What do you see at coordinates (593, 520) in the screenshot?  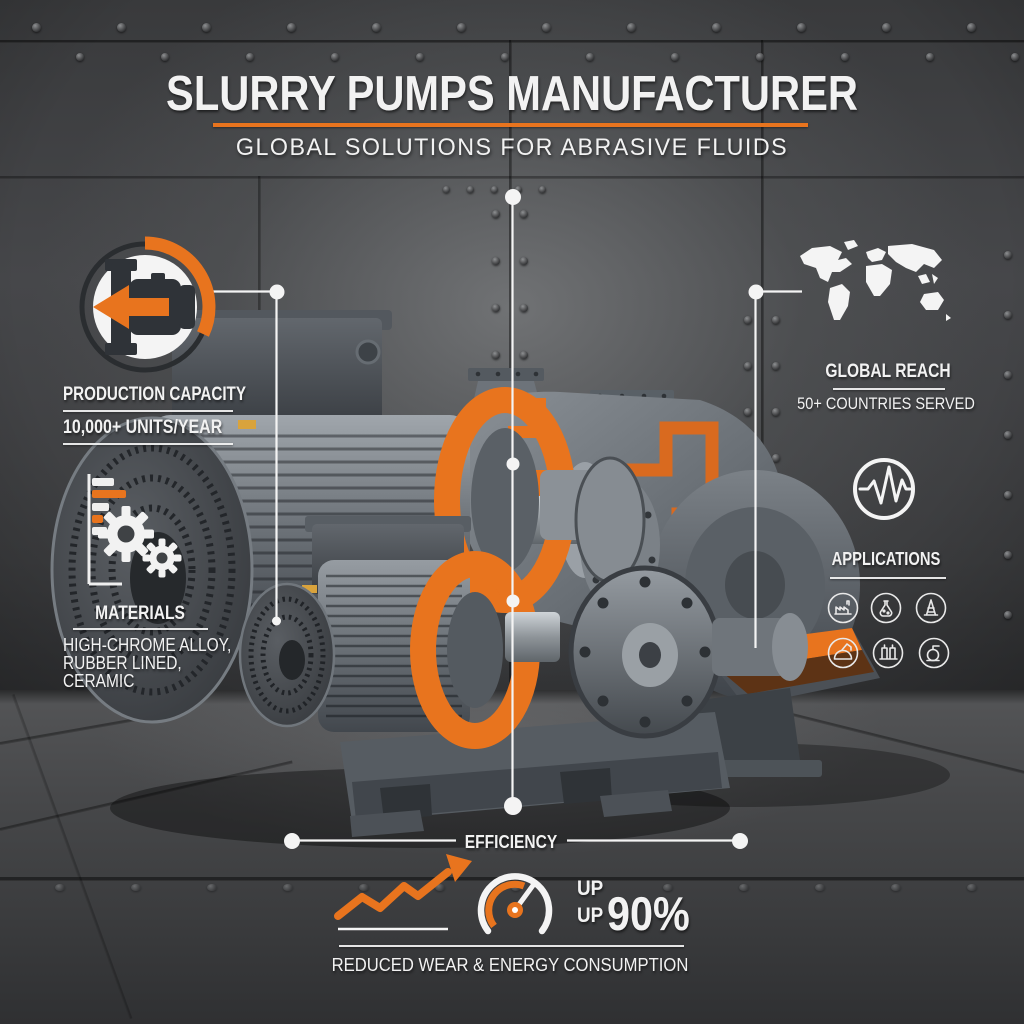 I see `bearing-assembly` at bounding box center [593, 520].